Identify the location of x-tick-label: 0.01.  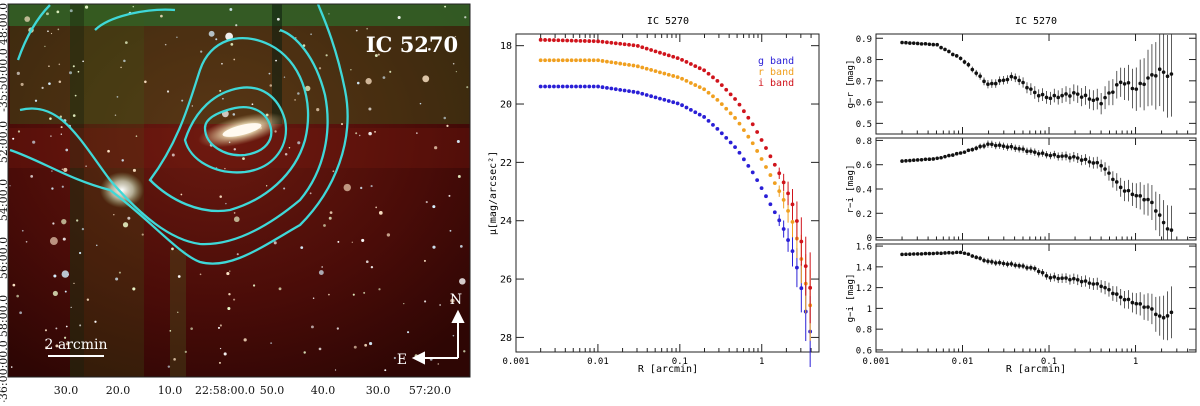
(598, 362).